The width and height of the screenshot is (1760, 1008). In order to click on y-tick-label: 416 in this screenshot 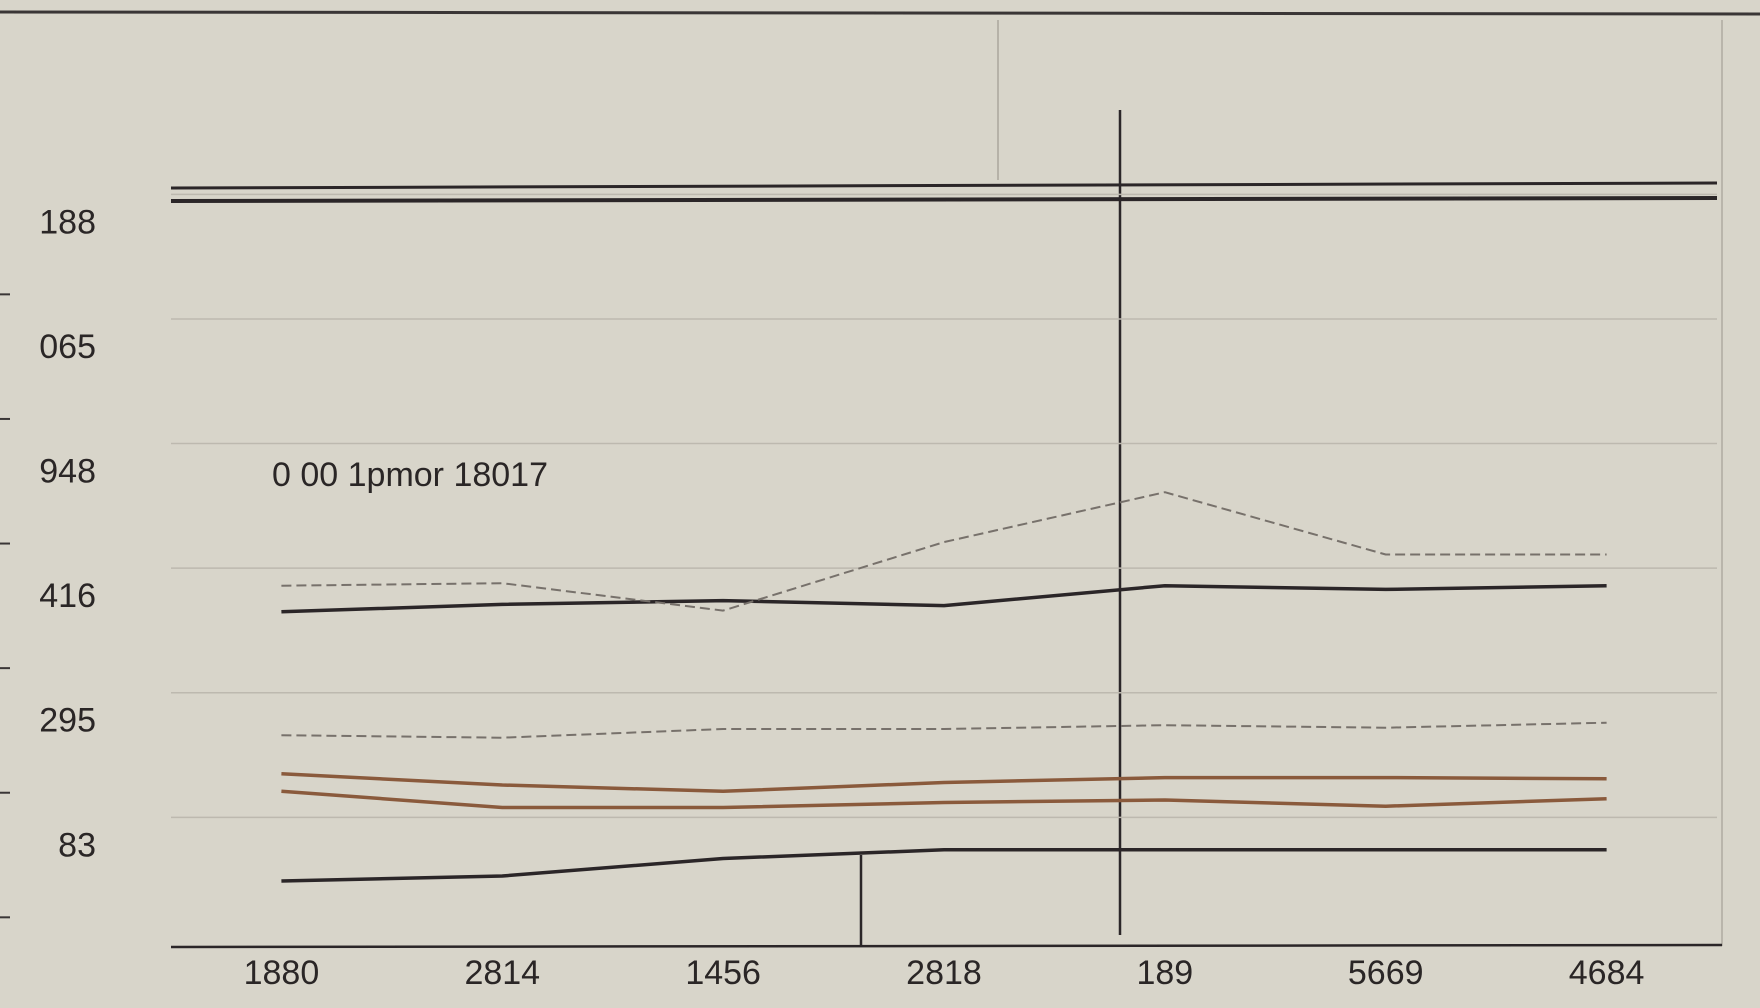, I will do `click(67, 596)`.